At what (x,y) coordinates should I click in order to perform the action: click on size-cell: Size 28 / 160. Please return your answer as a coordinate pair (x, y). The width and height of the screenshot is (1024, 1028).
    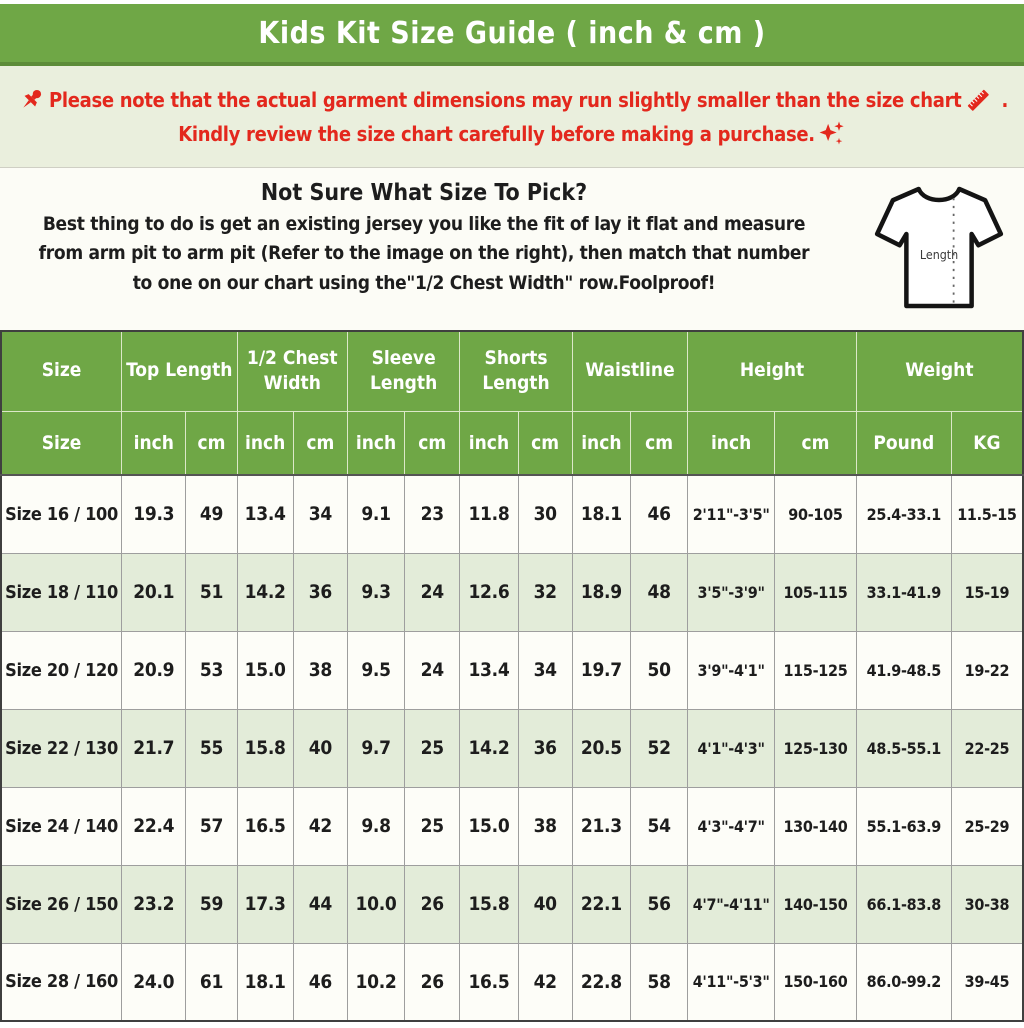
    Looking at the image, I should click on (61, 982).